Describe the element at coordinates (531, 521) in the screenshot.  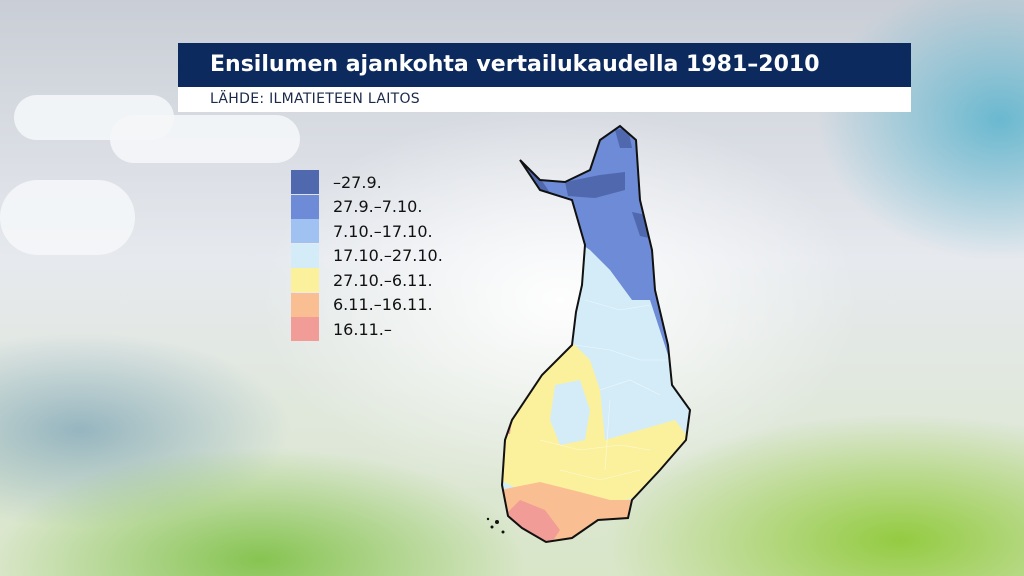
I see `map-zone-southwest` at that location.